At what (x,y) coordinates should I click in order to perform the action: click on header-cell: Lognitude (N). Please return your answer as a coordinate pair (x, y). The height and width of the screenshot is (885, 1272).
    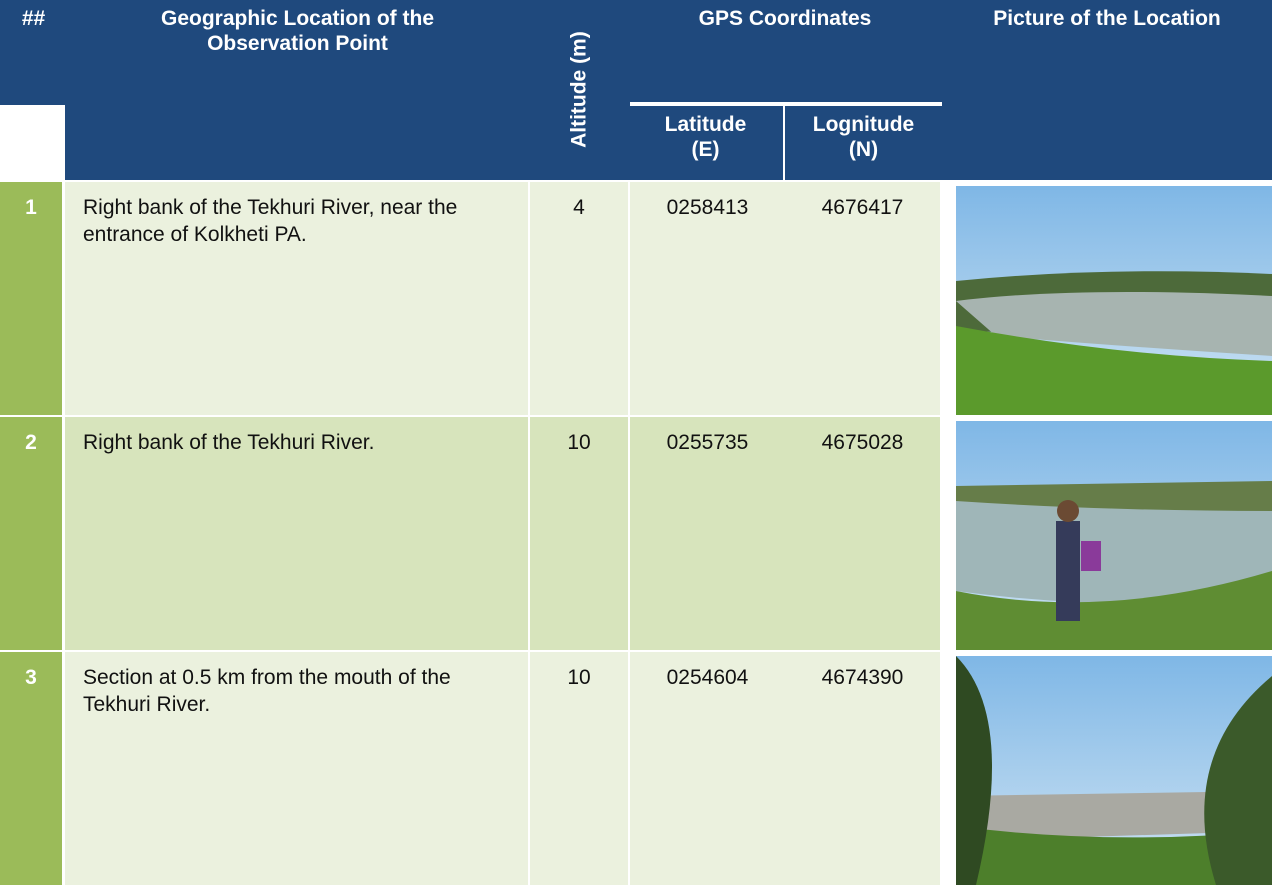
    Looking at the image, I should click on (863, 143).